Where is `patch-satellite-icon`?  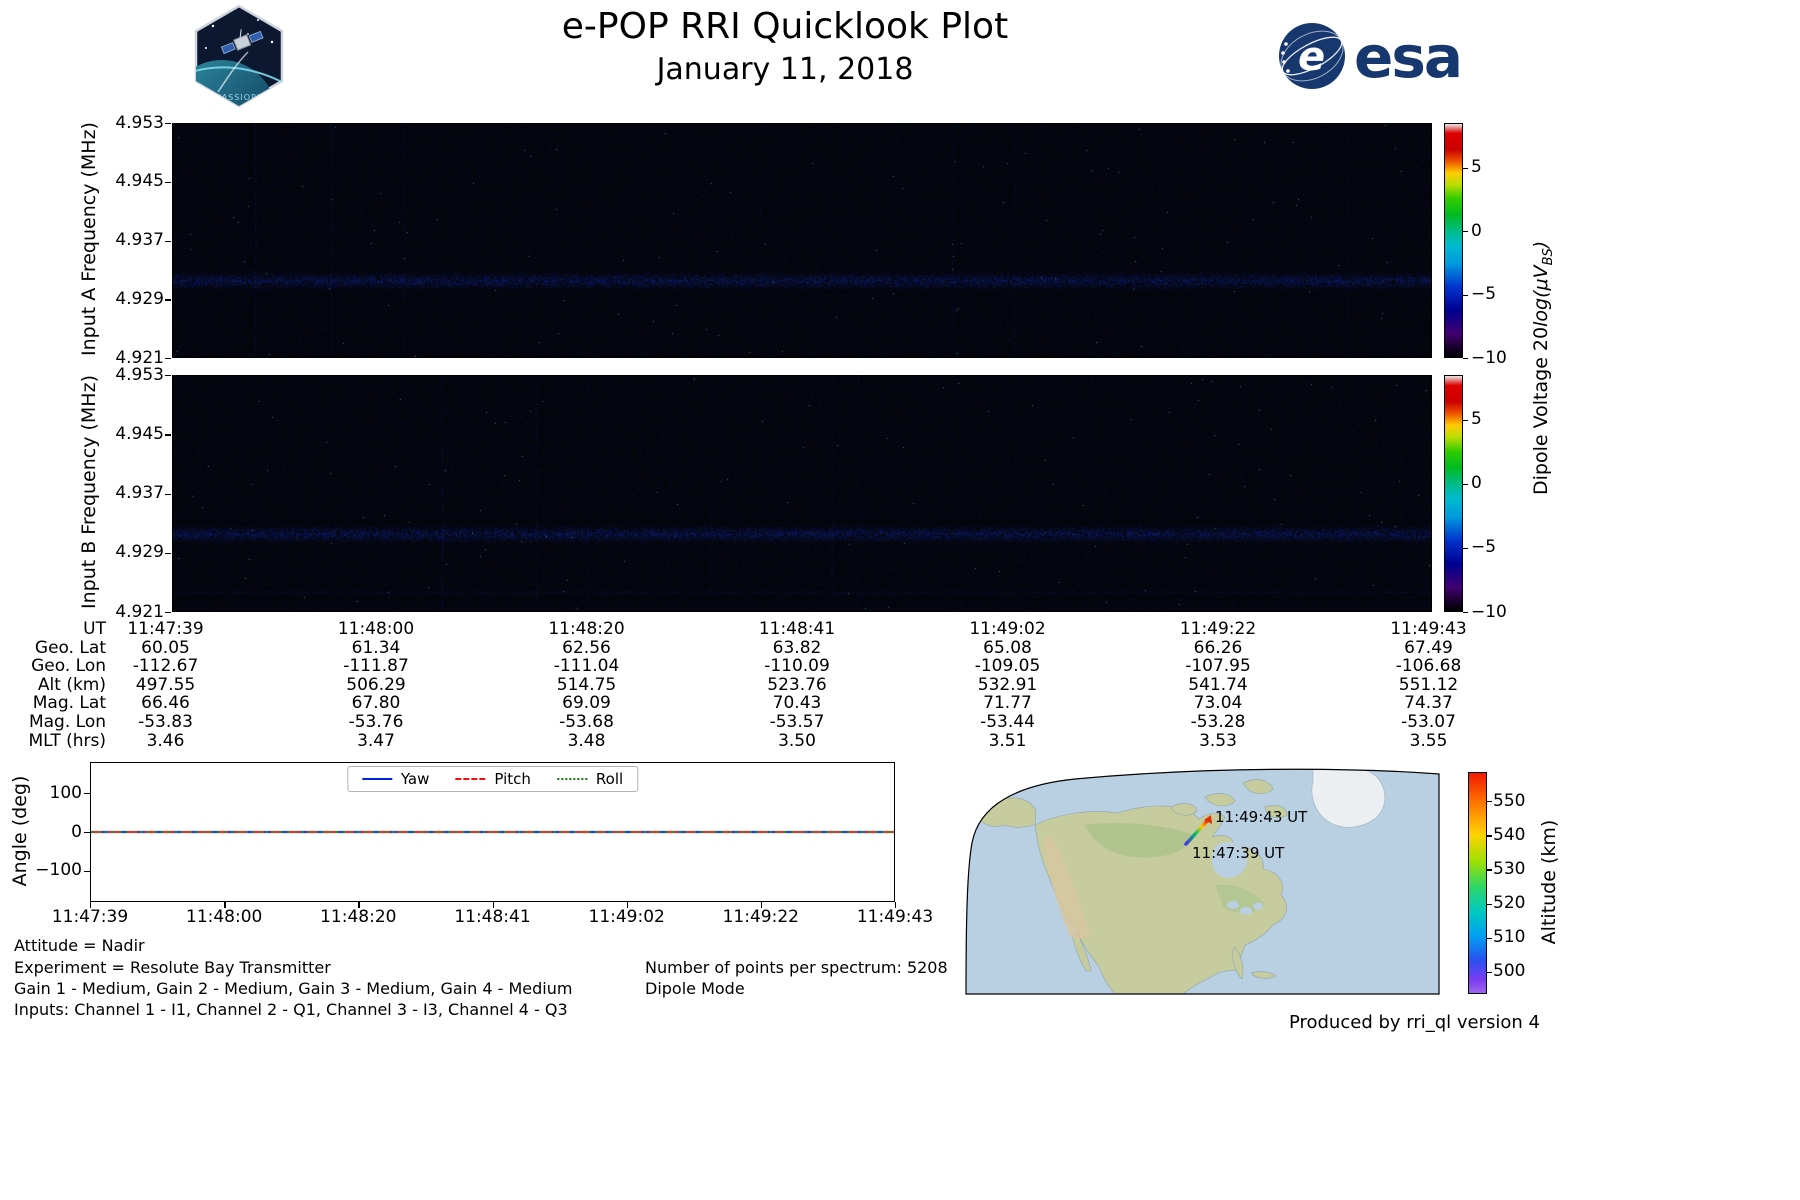
patch-satellite-icon is located at coordinates (242, 42).